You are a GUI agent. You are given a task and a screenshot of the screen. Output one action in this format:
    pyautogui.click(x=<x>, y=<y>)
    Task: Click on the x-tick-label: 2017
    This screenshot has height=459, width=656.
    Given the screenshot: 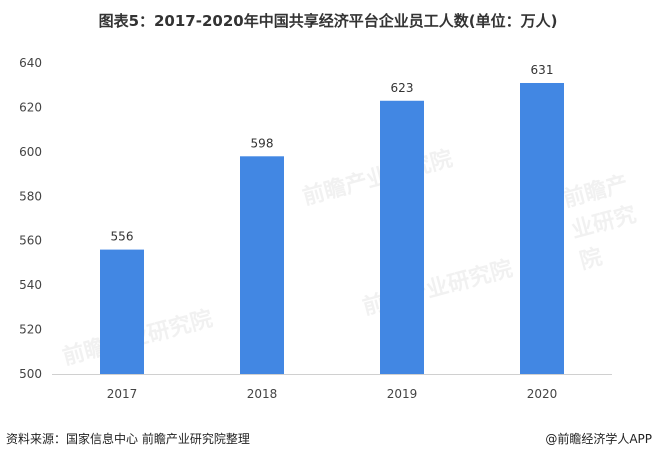 What is the action you would take?
    pyautogui.click(x=122, y=394)
    